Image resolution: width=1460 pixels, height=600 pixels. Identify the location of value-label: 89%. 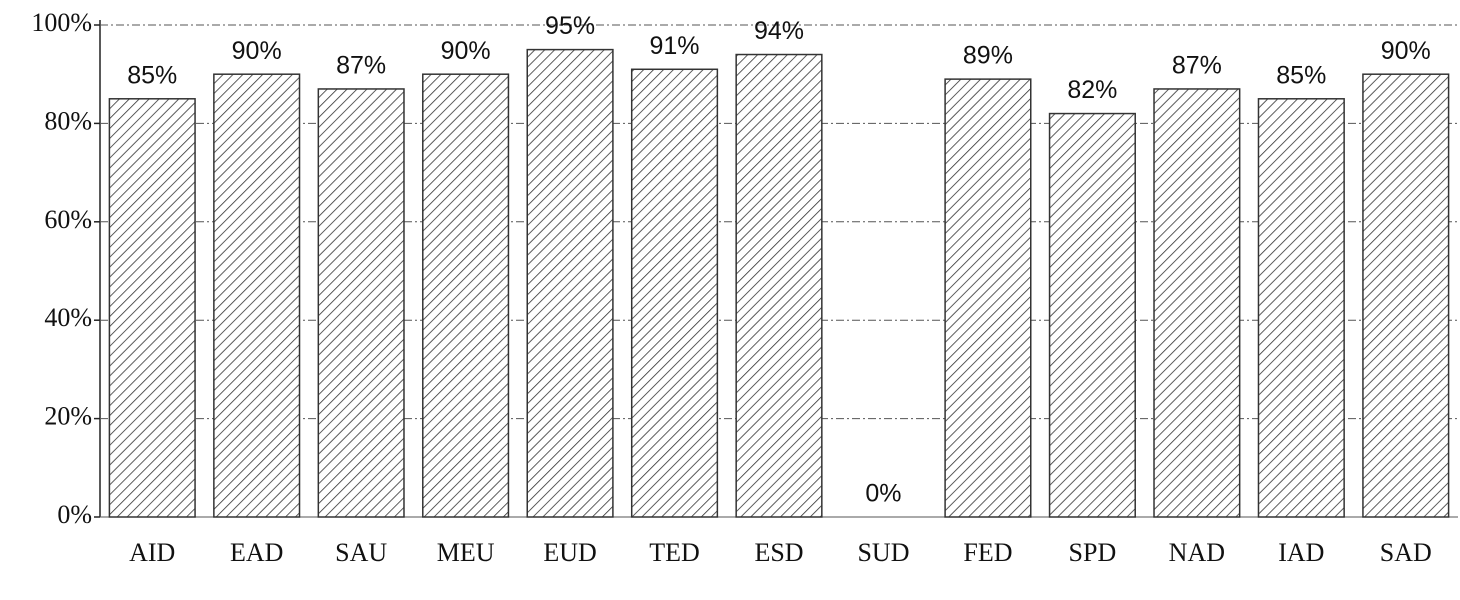
(988, 56).